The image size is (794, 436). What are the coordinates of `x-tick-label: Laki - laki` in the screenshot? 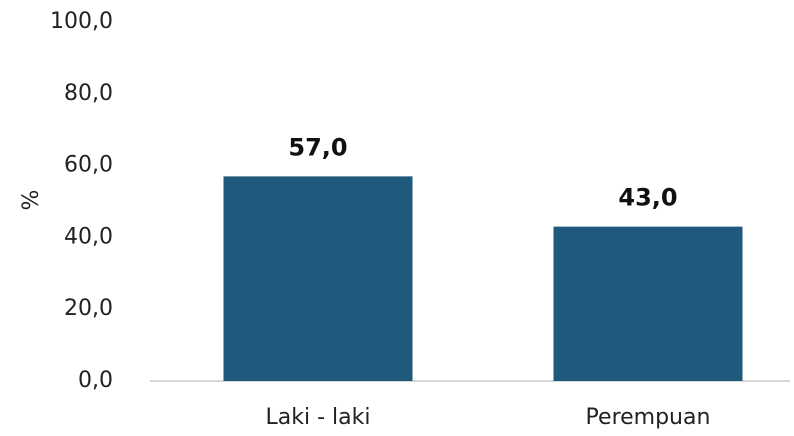 It's located at (318, 417).